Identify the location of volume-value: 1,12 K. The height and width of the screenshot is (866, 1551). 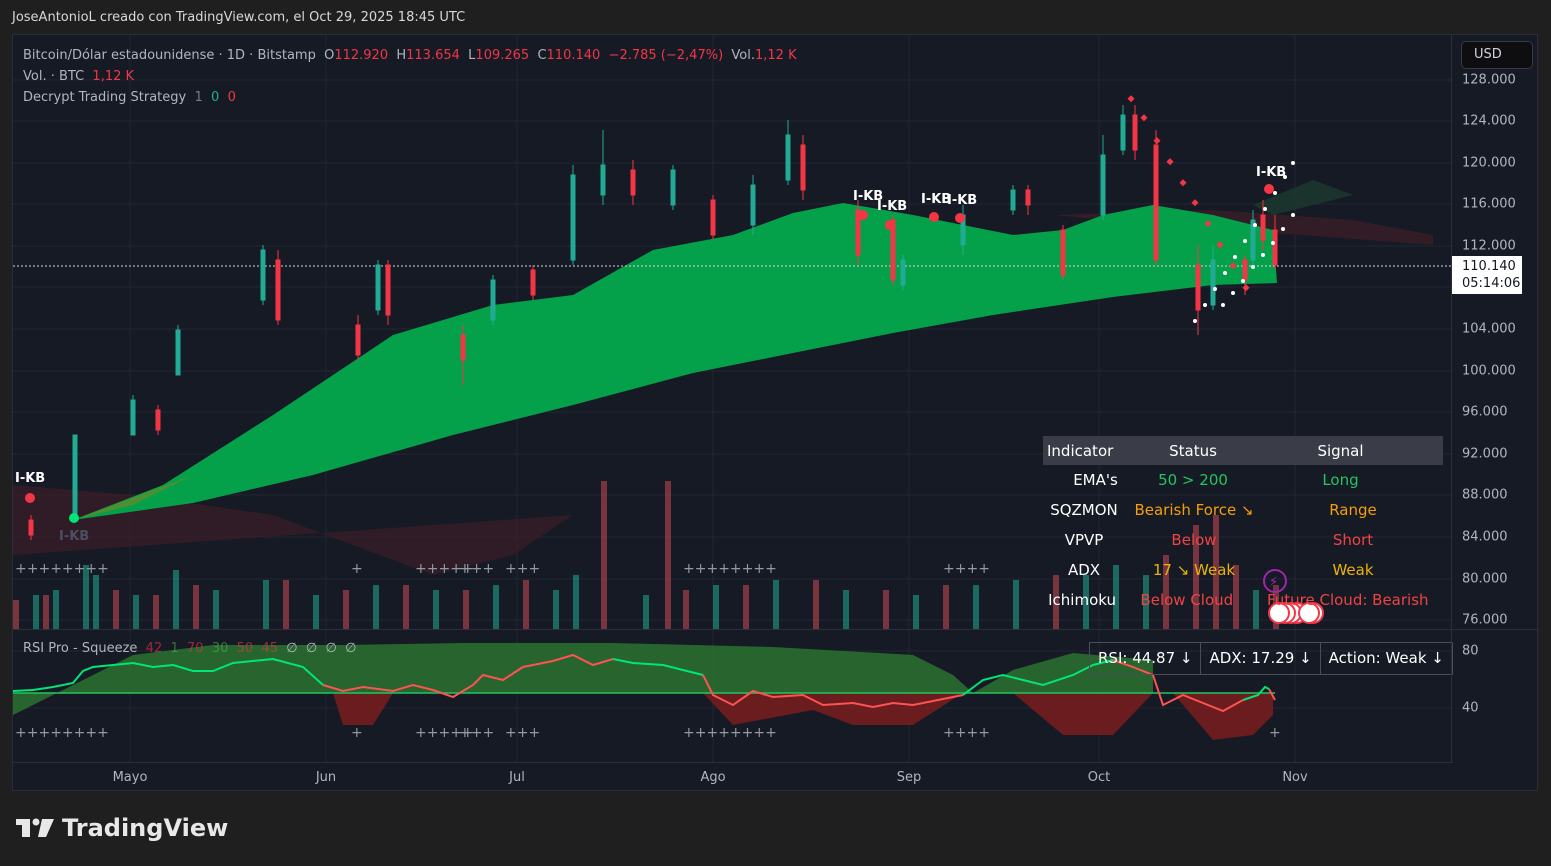
(776, 55).